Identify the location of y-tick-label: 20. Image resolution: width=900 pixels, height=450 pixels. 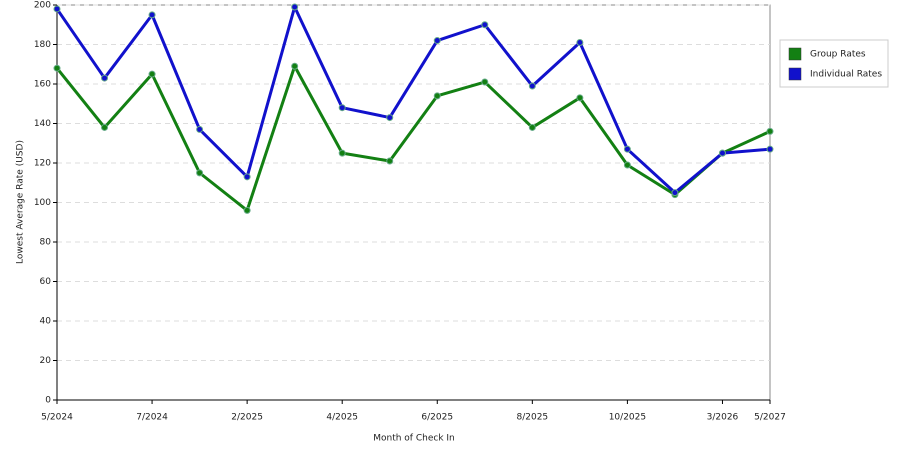
(46, 361).